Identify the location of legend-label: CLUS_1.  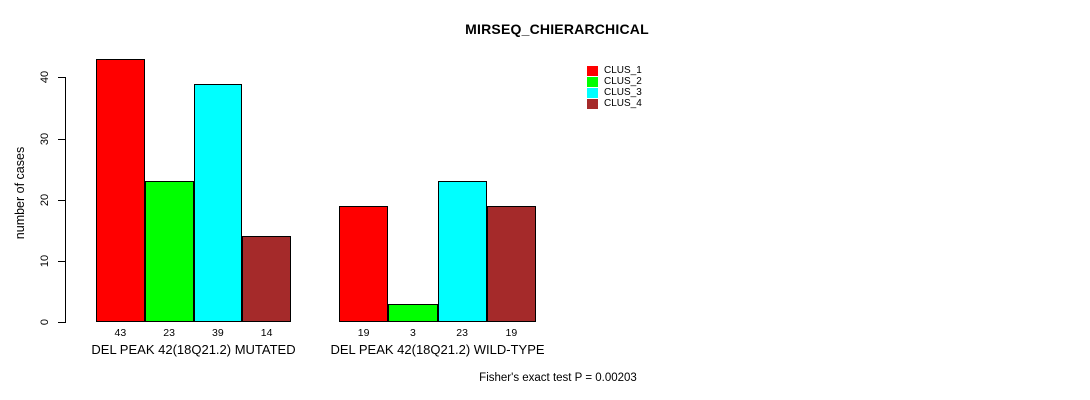
(623, 70).